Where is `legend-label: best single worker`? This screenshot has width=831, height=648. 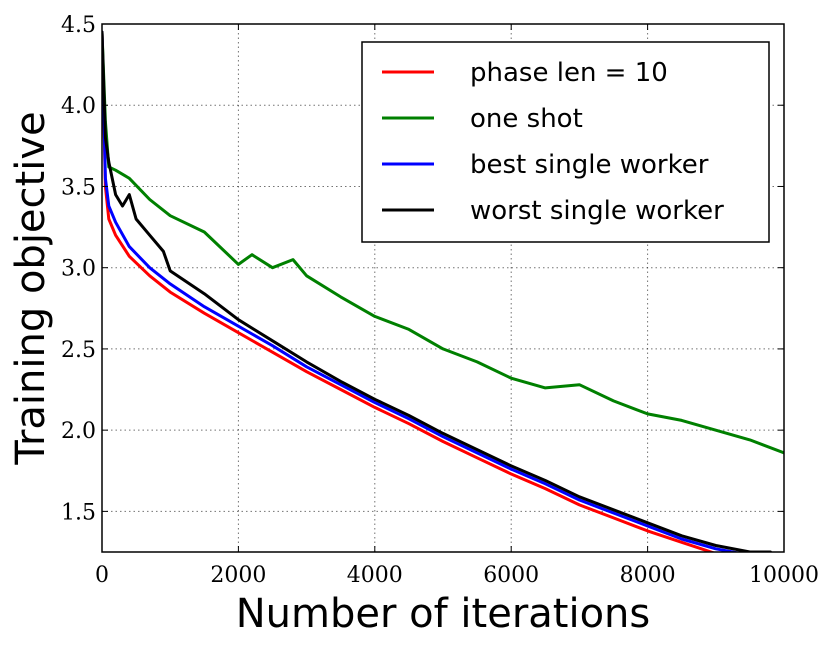
legend-label: best single worker is located at coordinates (589, 165).